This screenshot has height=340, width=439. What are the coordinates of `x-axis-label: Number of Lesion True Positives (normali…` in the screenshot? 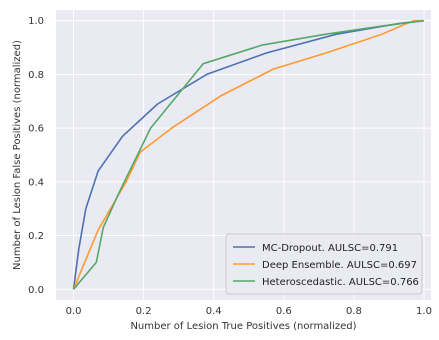 It's located at (243, 326).